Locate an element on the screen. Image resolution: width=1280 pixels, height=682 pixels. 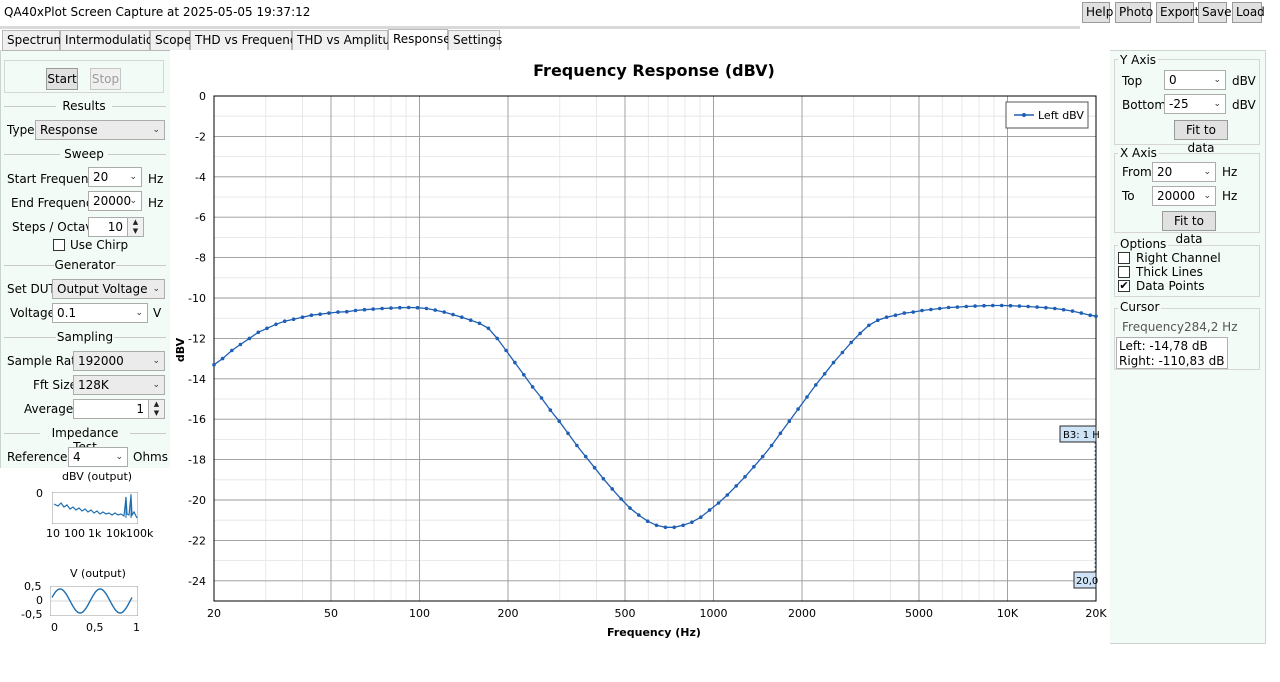
sweep-header: Sweep is located at coordinates (85, 154).